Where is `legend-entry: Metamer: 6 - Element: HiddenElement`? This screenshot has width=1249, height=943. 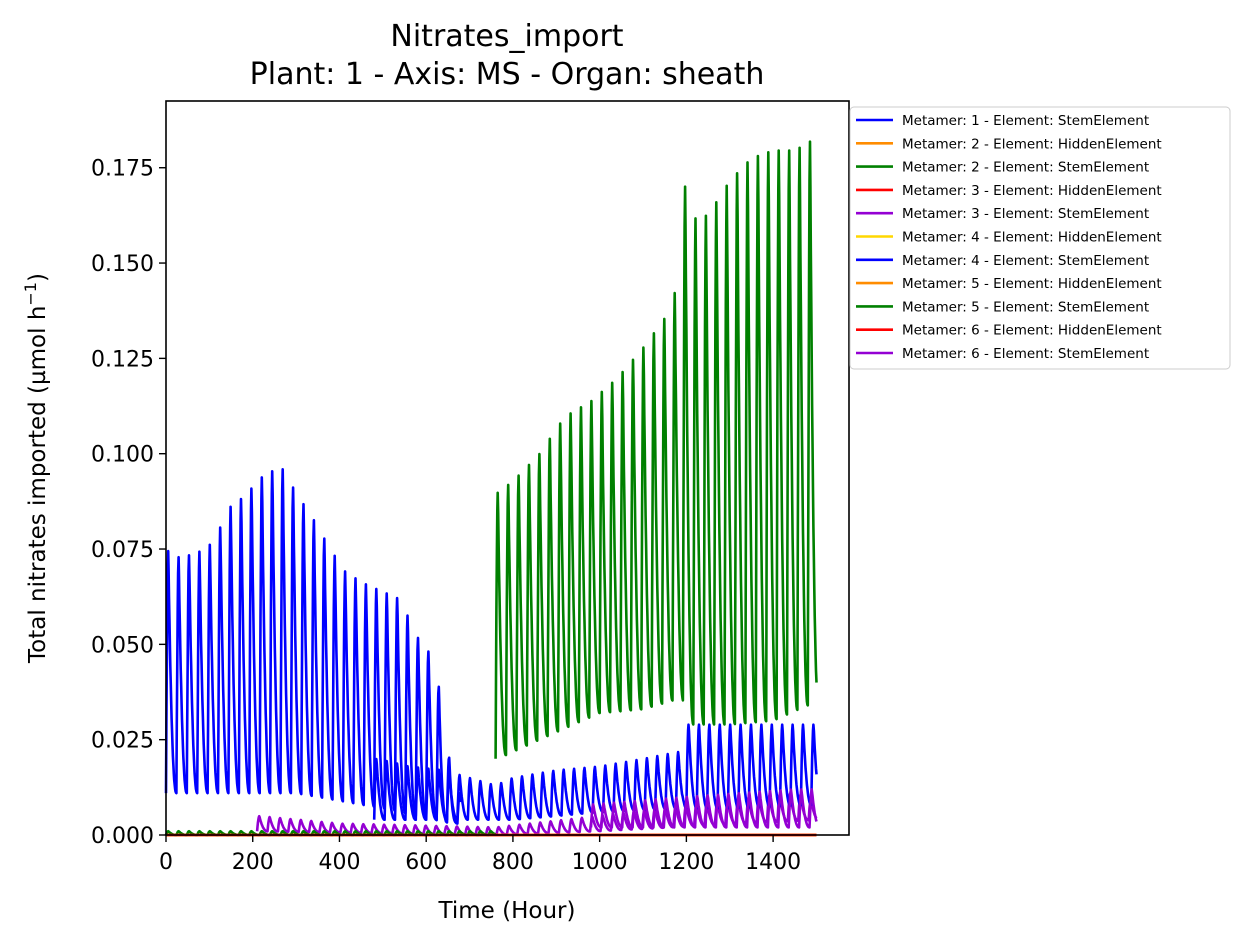 legend-entry: Metamer: 6 - Element: HiddenElement is located at coordinates (1032, 331).